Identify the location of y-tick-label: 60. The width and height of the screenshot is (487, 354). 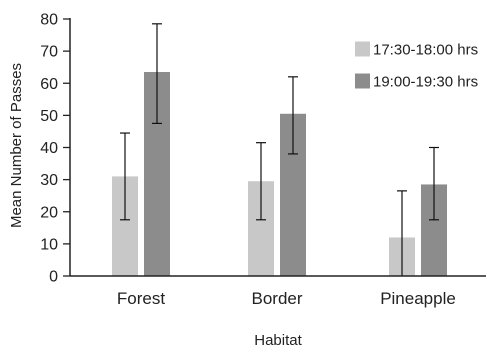
(49, 84).